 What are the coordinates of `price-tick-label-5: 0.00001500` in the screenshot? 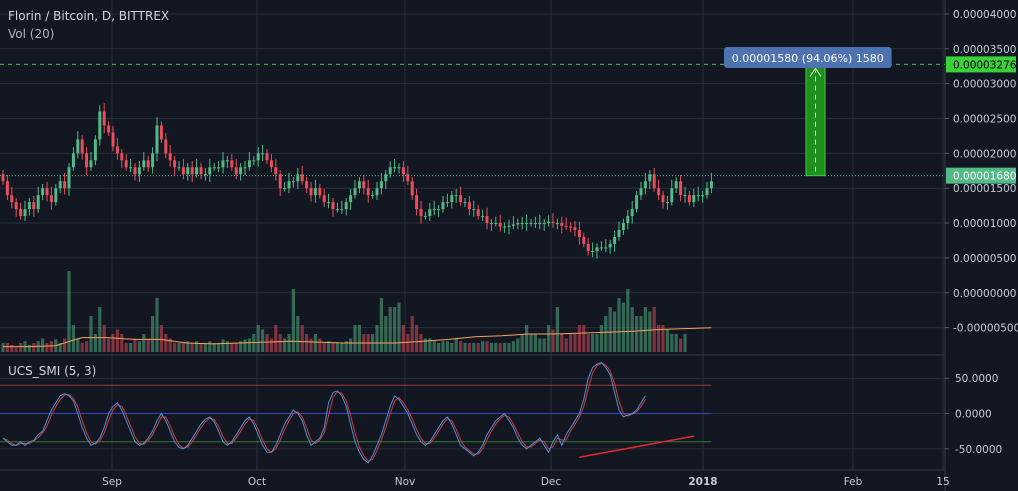 It's located at (984, 189).